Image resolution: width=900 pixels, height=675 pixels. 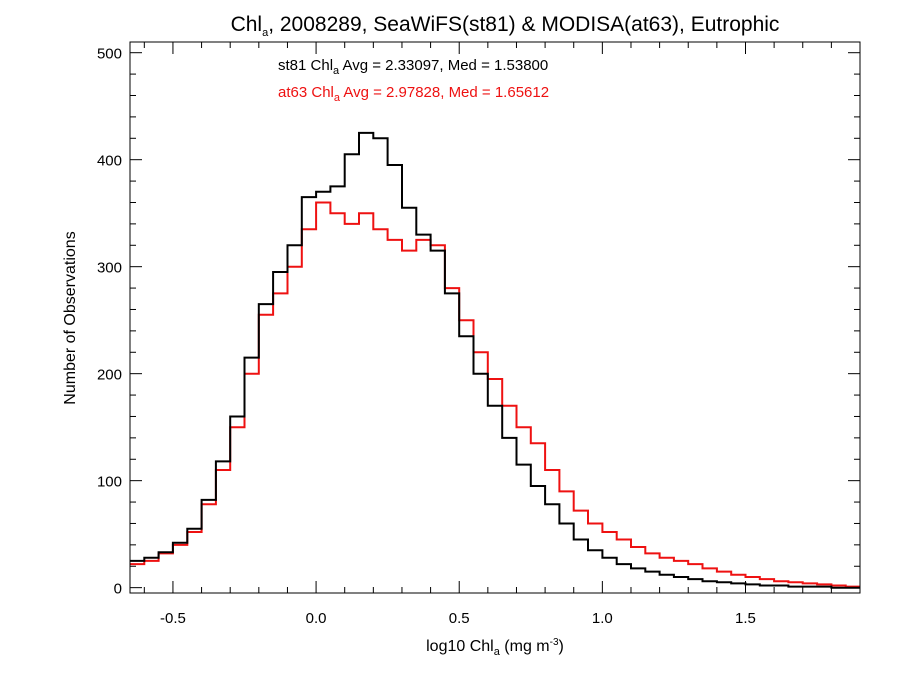 What do you see at coordinates (745, 618) in the screenshot?
I see `x-tick-label: 1.5` at bounding box center [745, 618].